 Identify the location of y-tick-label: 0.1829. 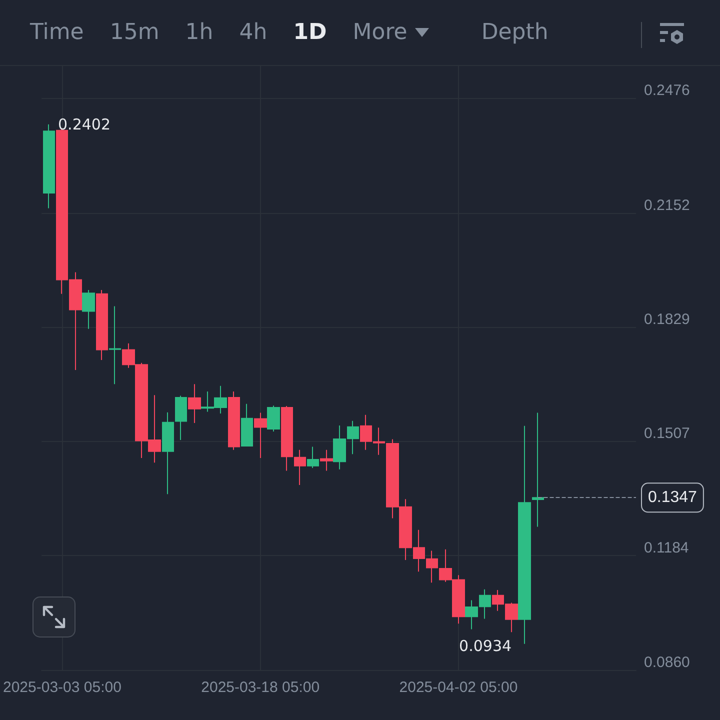
(667, 319).